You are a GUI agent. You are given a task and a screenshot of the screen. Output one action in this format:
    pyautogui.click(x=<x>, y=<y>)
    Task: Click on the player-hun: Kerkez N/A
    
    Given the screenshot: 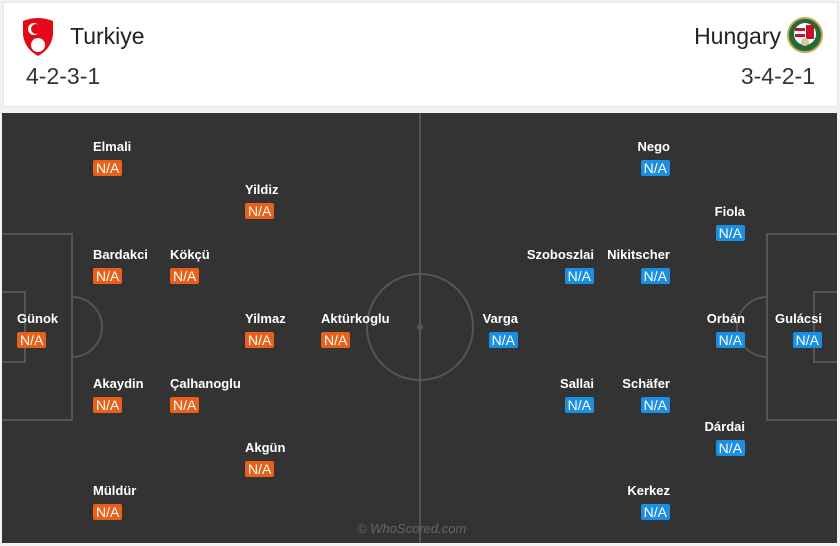 What is the action you would take?
    pyautogui.click(x=648, y=501)
    